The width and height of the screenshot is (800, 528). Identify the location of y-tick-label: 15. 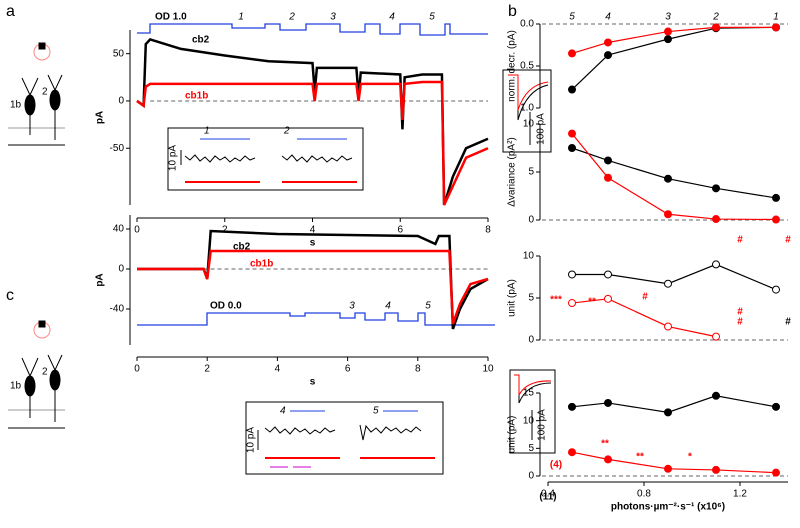
(529, 393).